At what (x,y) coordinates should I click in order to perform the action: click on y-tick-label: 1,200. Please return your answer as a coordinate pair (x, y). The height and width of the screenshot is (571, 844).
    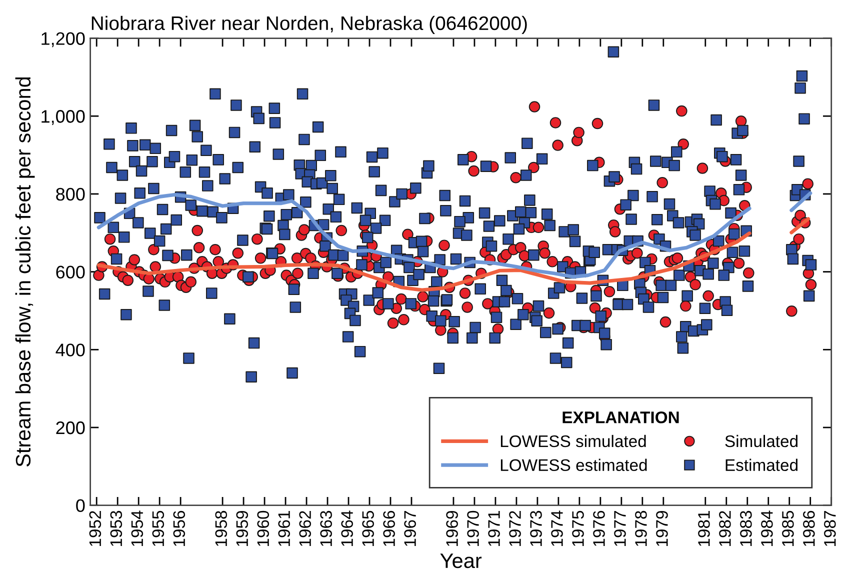
    Looking at the image, I should click on (63, 40).